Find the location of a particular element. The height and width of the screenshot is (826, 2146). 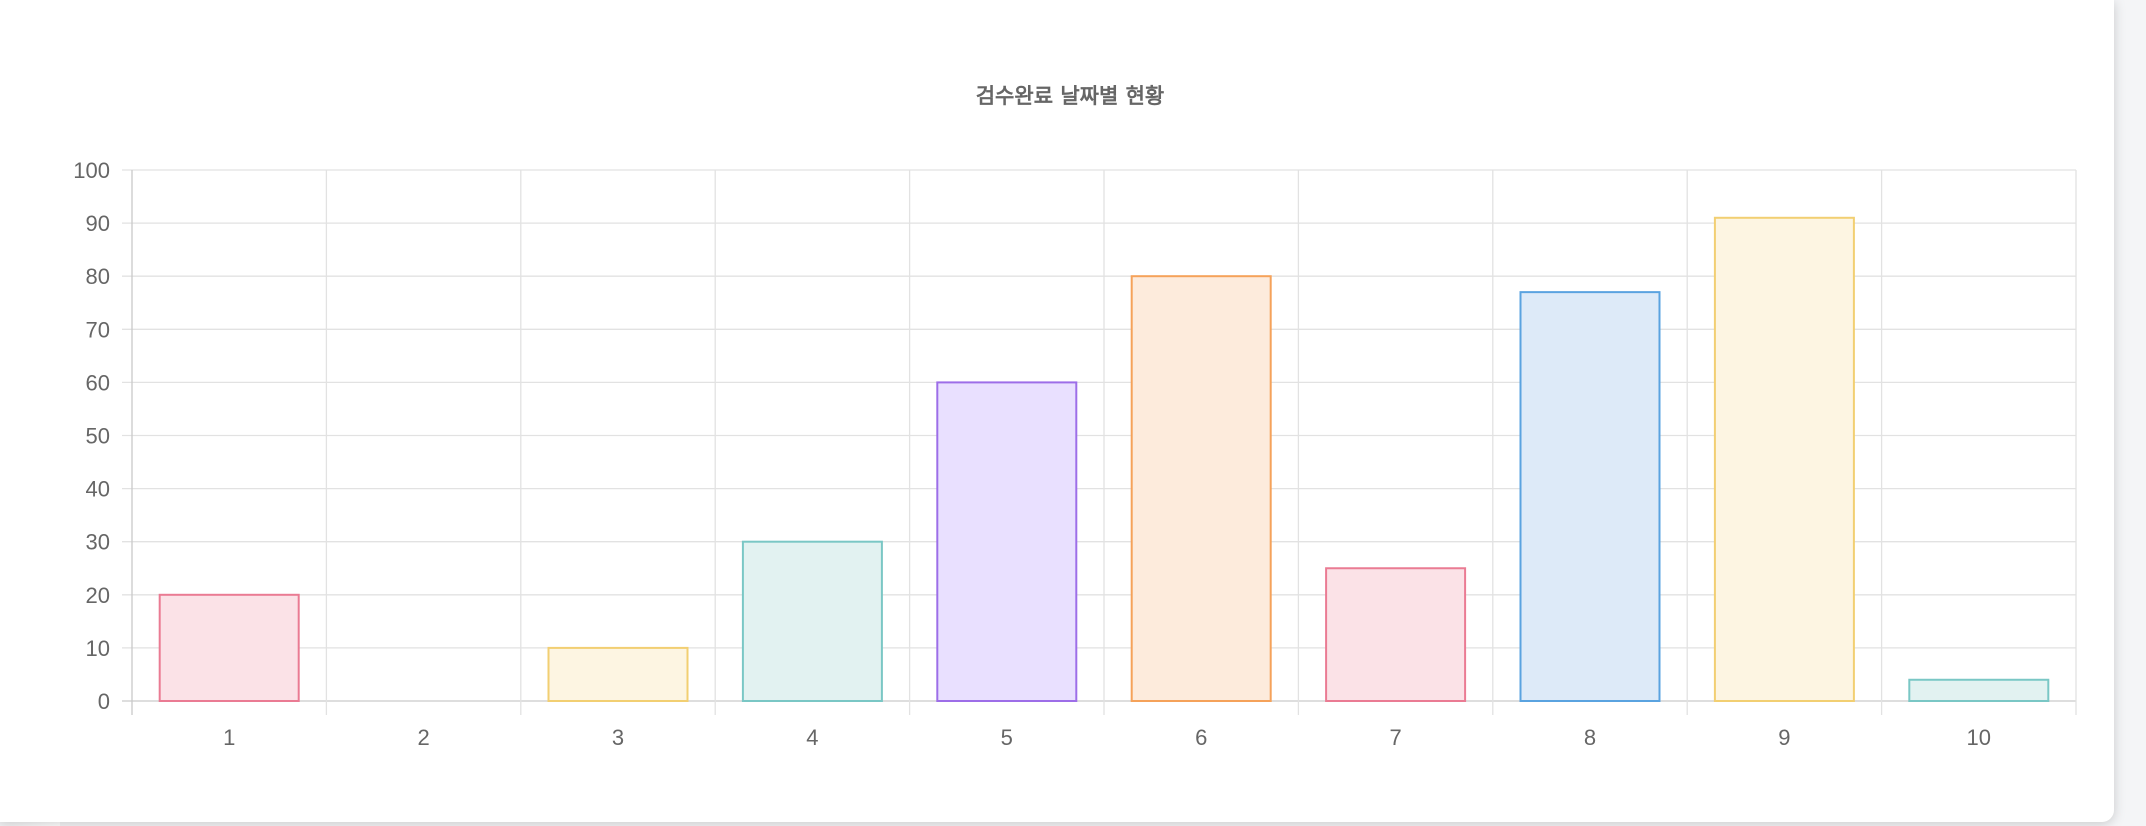

y-tick-label: 0 is located at coordinates (104, 701).